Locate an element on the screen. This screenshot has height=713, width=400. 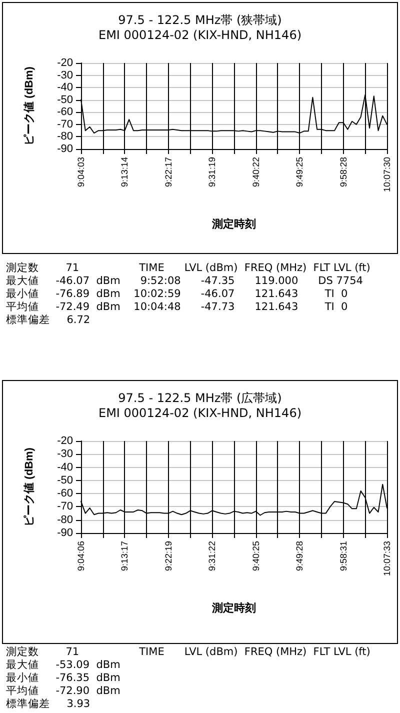
x-tick-label: 9:58:28 is located at coordinates (343, 172).